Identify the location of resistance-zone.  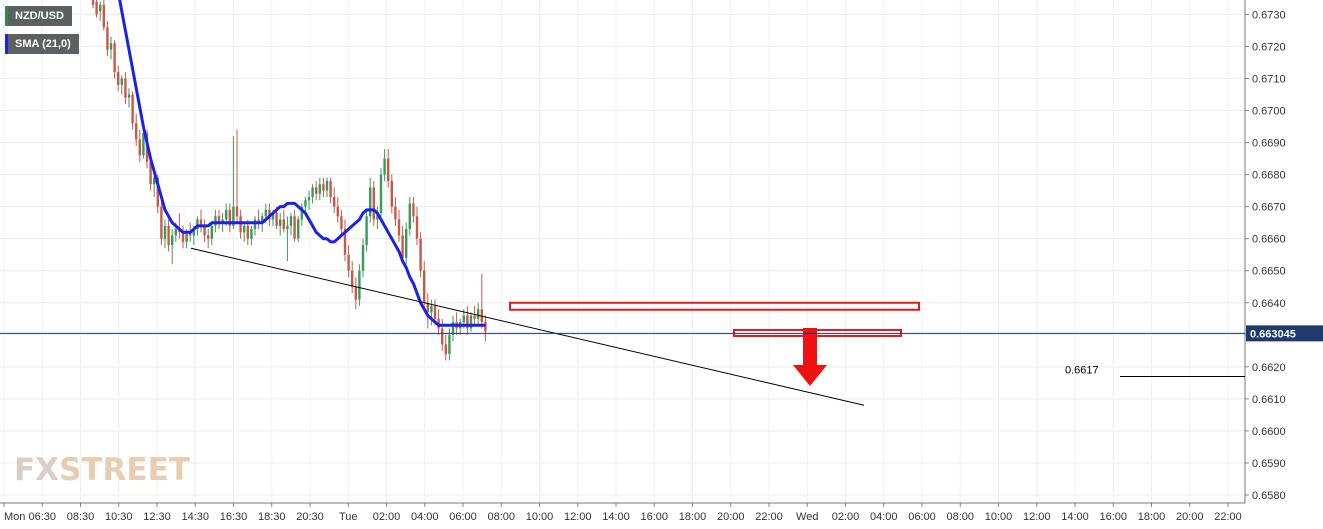
(714, 306).